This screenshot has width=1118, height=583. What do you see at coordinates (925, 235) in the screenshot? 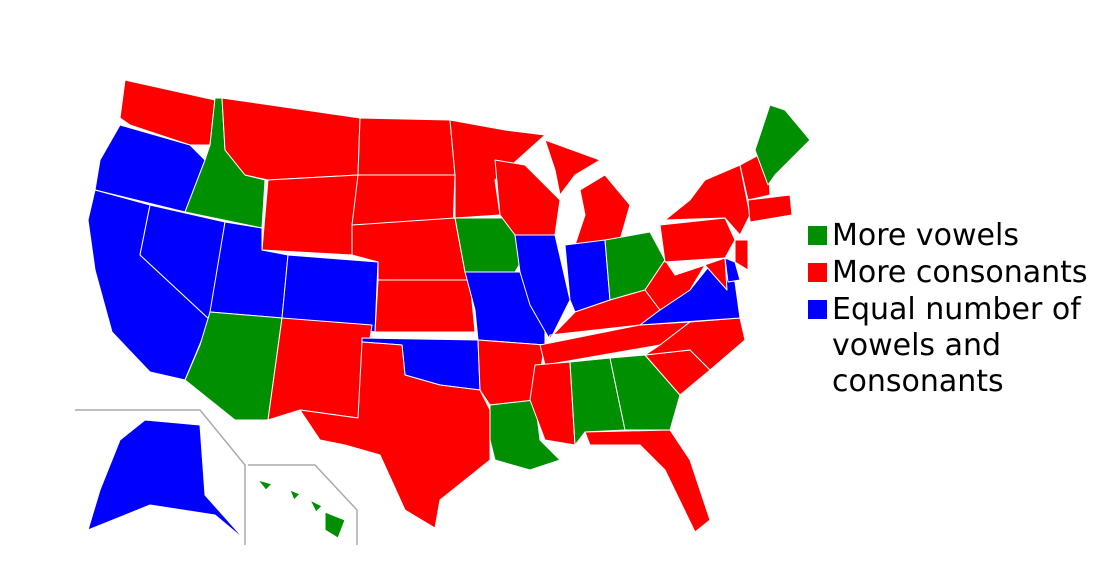
I see `legend-label: More vowels` at bounding box center [925, 235].